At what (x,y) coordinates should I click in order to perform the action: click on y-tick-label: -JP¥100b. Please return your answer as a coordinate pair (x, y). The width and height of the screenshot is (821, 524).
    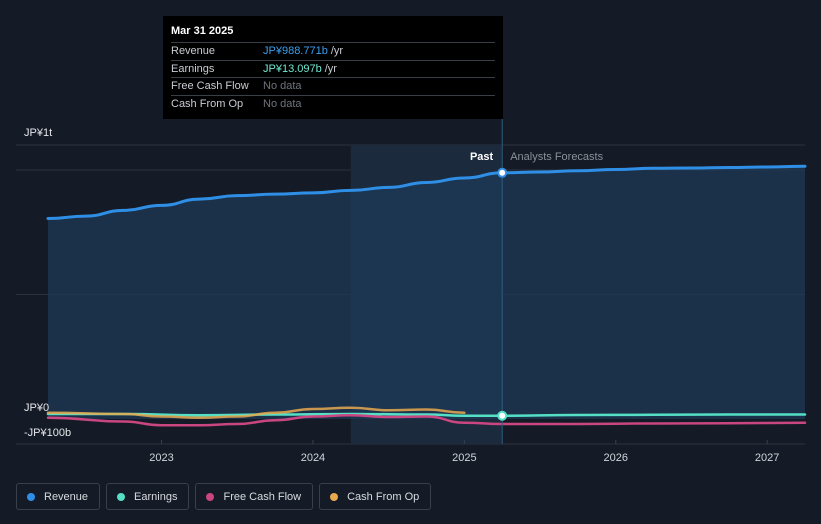
    Looking at the image, I should click on (47, 433).